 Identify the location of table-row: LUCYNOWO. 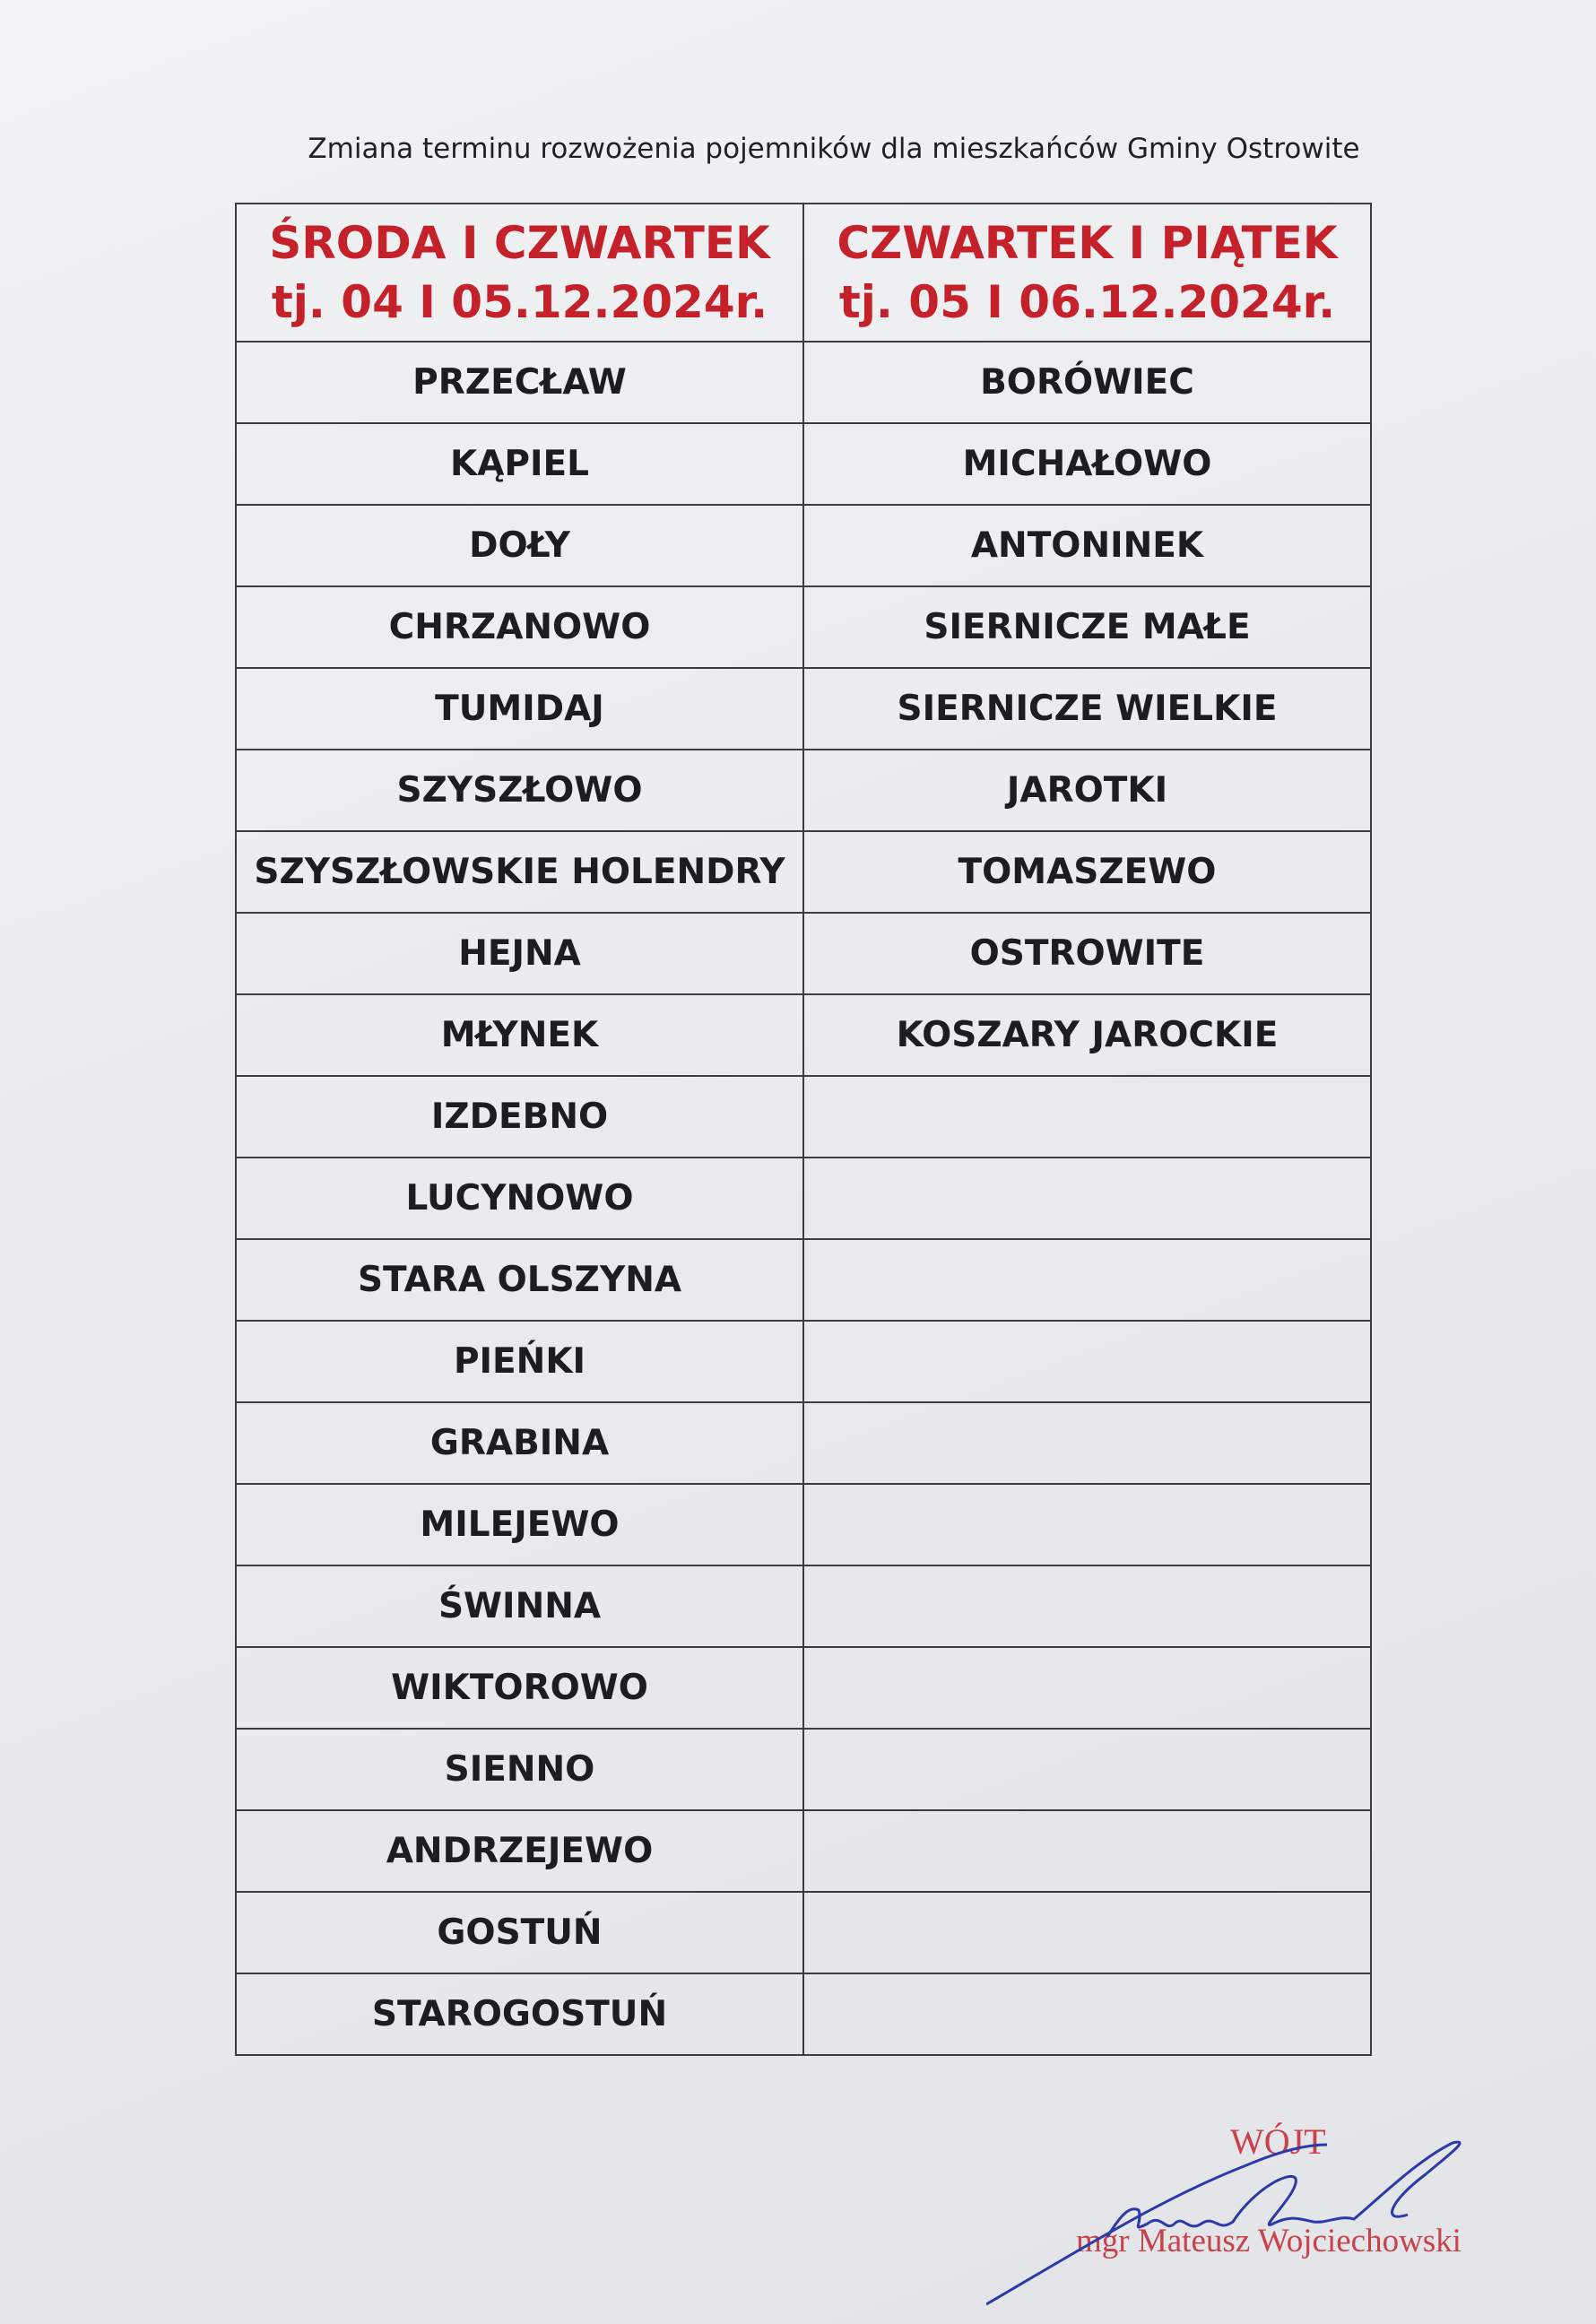
(804, 1198).